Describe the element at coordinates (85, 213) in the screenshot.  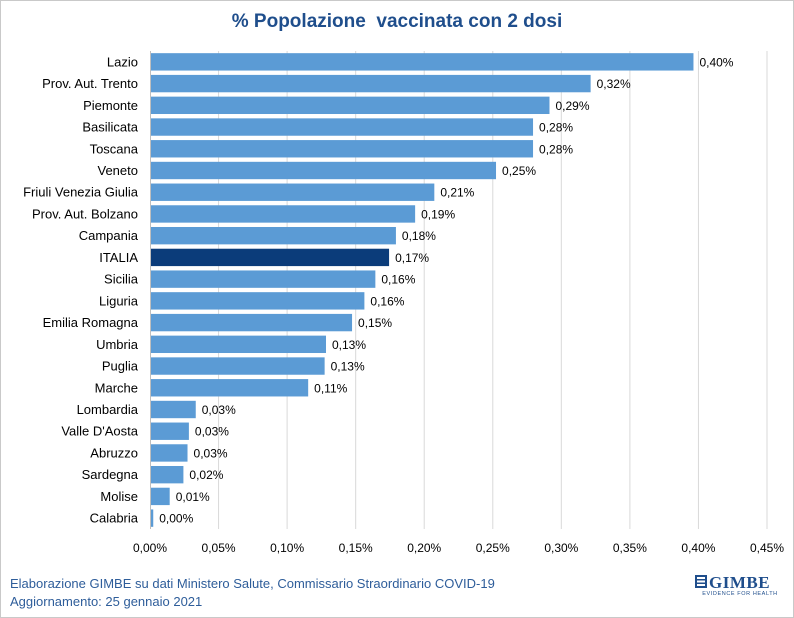
I see `category-label: Prov. Aut. Bolzano` at that location.